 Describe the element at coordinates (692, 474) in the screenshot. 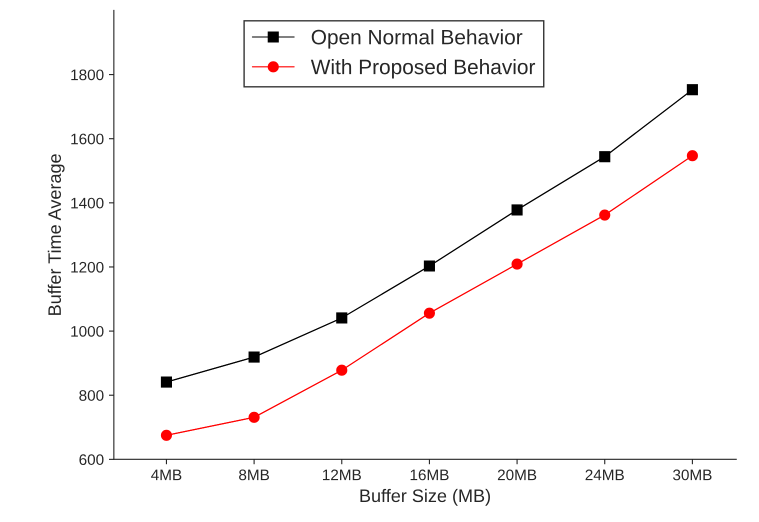

I see `x-tick-label: 30MB` at that location.